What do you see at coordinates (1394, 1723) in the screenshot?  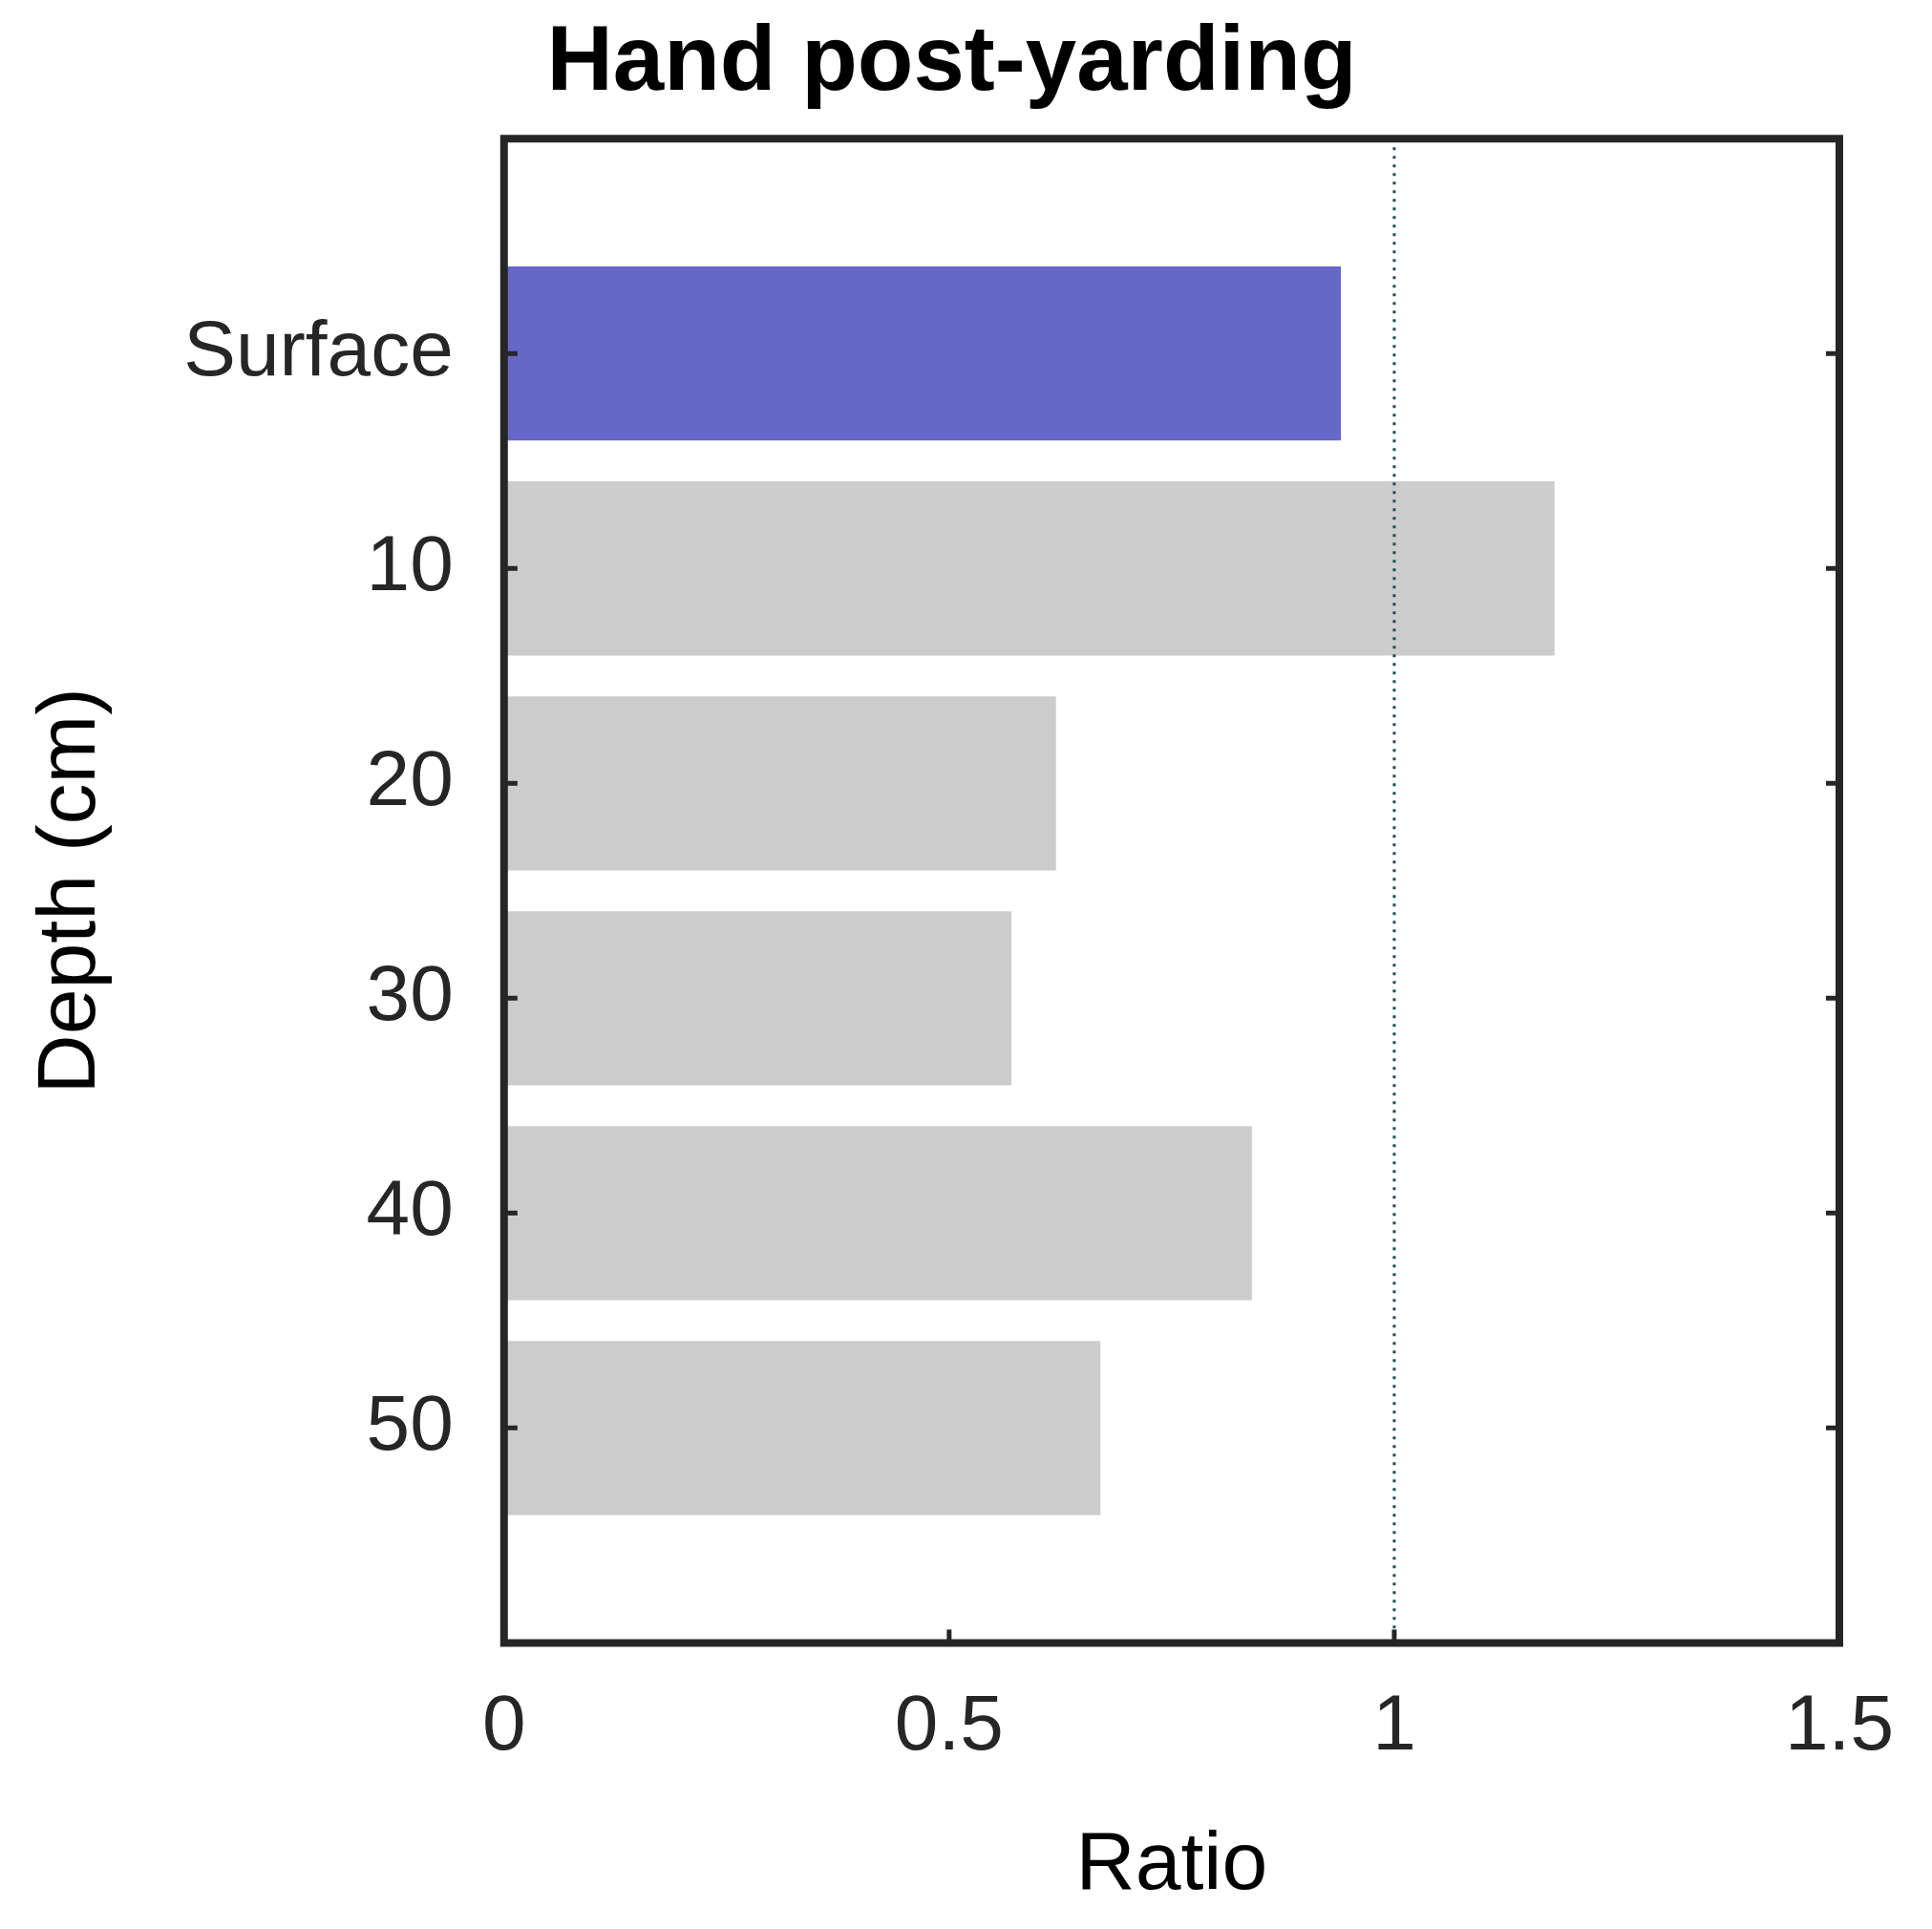 I see `x-tick-label: 1` at bounding box center [1394, 1723].